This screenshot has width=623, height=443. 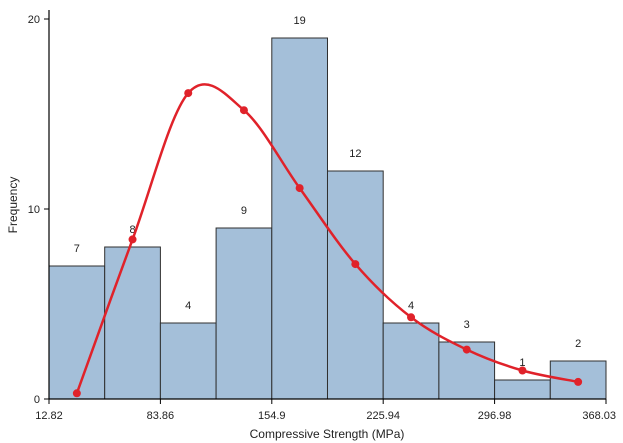 I want to click on bar-value-label-9: 1, so click(x=522, y=363).